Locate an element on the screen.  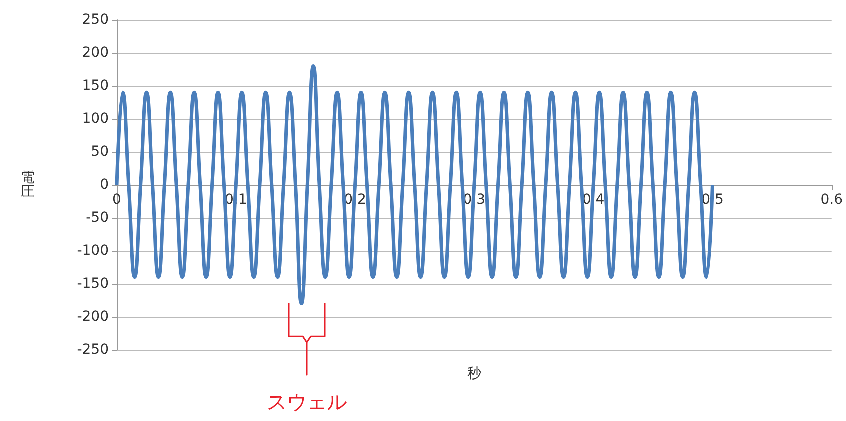
y-tick-label: 100 is located at coordinates (95, 119).